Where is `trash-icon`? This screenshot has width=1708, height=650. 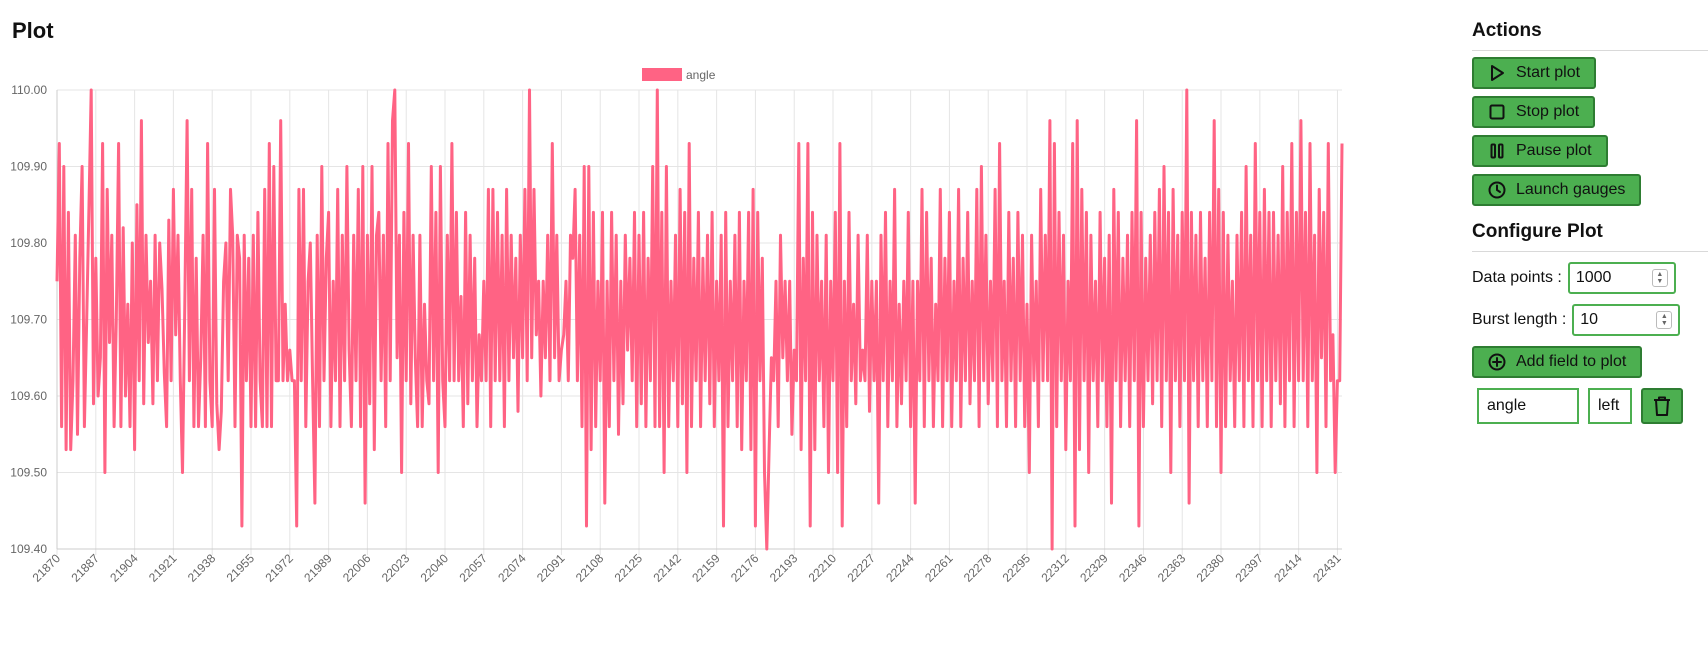 trash-icon is located at coordinates (1662, 406).